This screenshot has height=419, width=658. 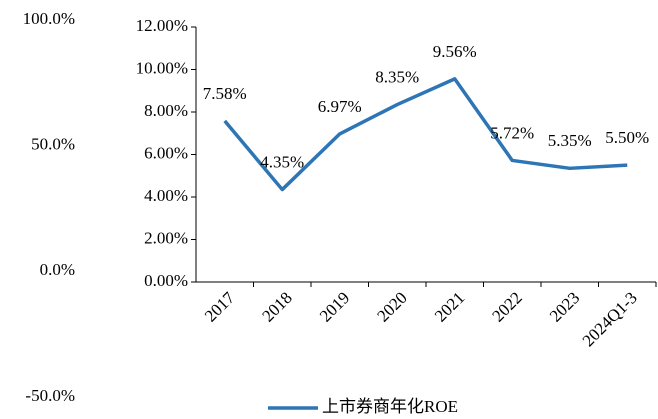 I want to click on data-label: 5.50%, so click(x=627, y=137).